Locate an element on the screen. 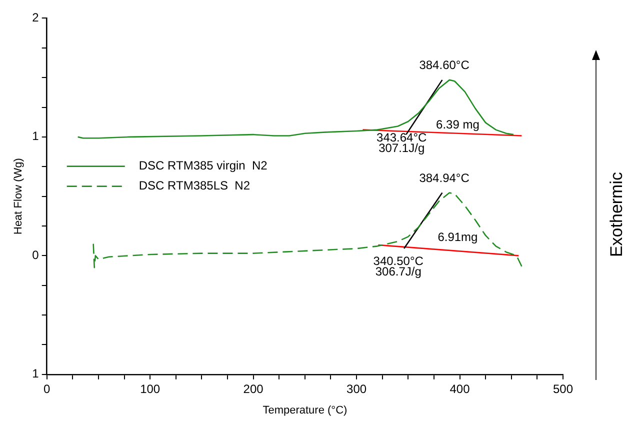 The width and height of the screenshot is (637, 429). legend-label: DSC RTM385 virgin N2 is located at coordinates (203, 165).